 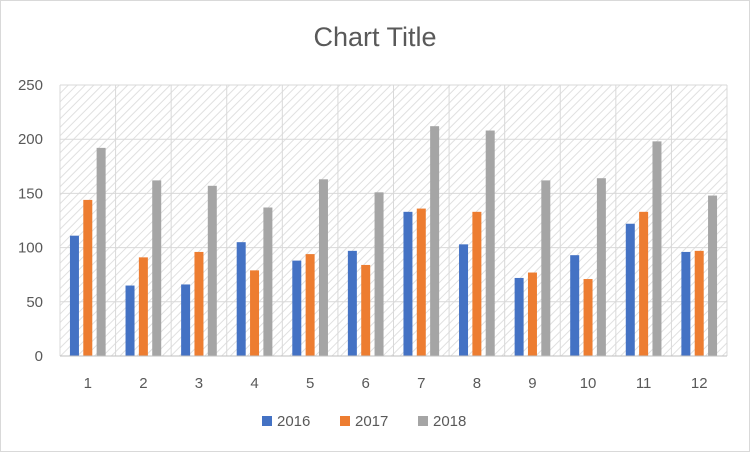 What do you see at coordinates (421, 383) in the screenshot?
I see `x-tick-label: 7` at bounding box center [421, 383].